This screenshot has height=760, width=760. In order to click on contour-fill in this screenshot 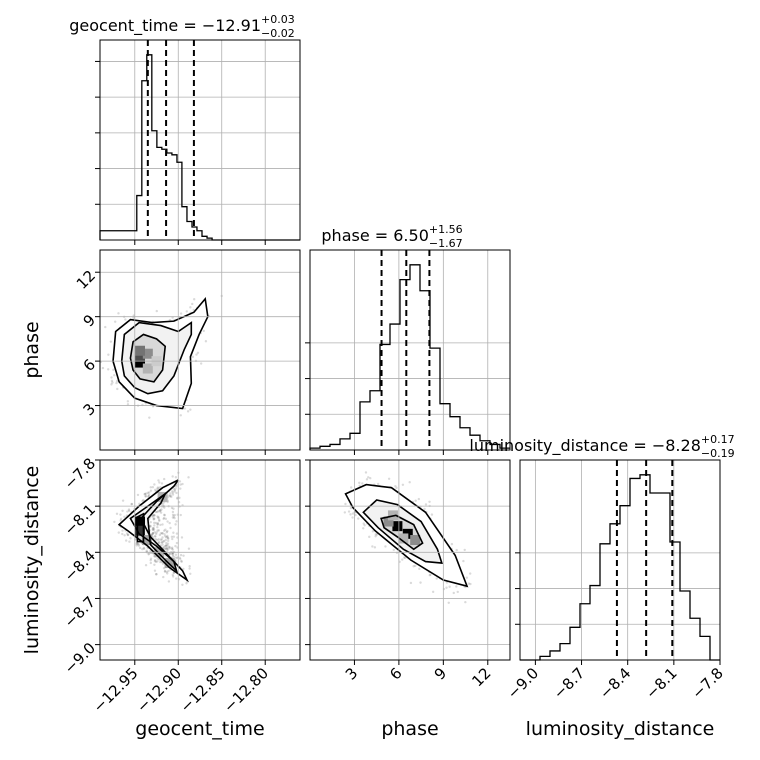, I will do `click(153, 530)`.